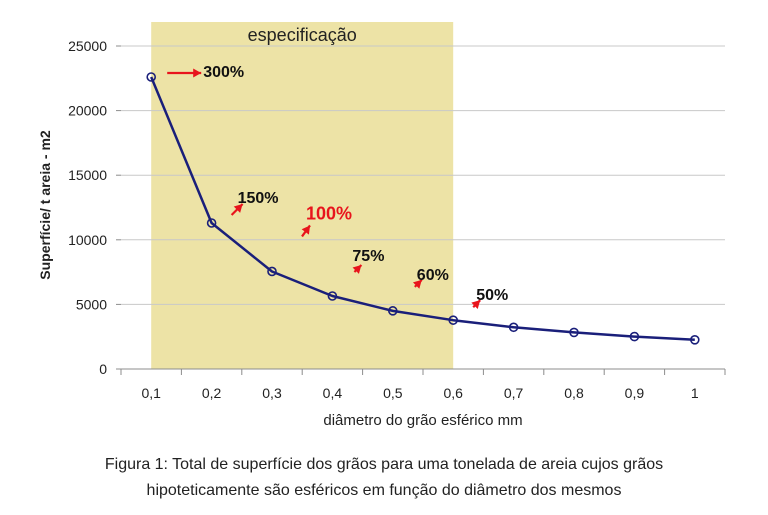  What do you see at coordinates (87, 175) in the screenshot?
I see `y-tick-label: 15000` at bounding box center [87, 175].